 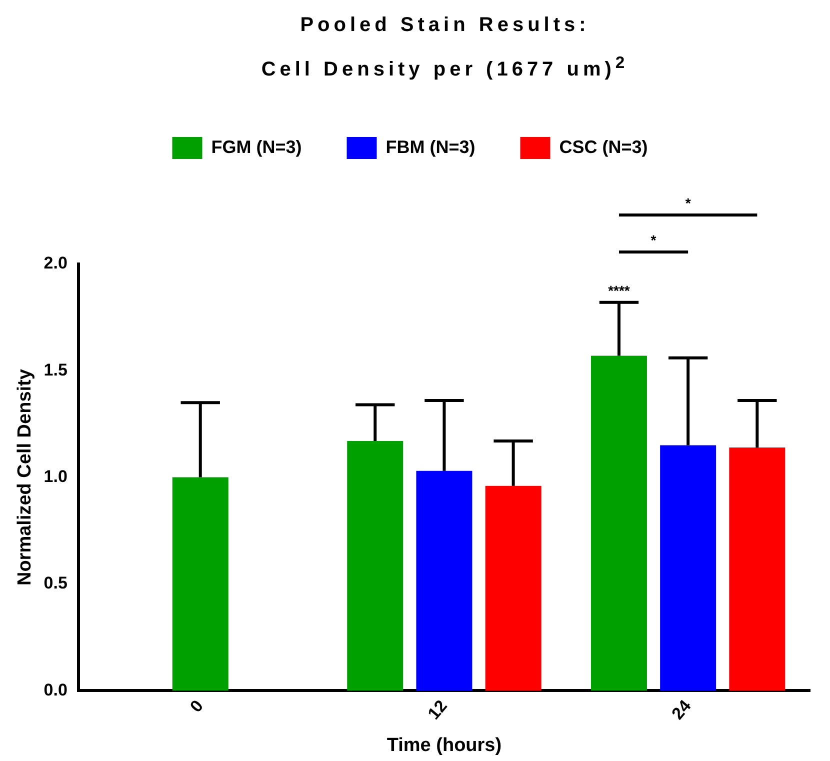 I want to click on legend-label: FGM (N=3), so click(x=256, y=146).